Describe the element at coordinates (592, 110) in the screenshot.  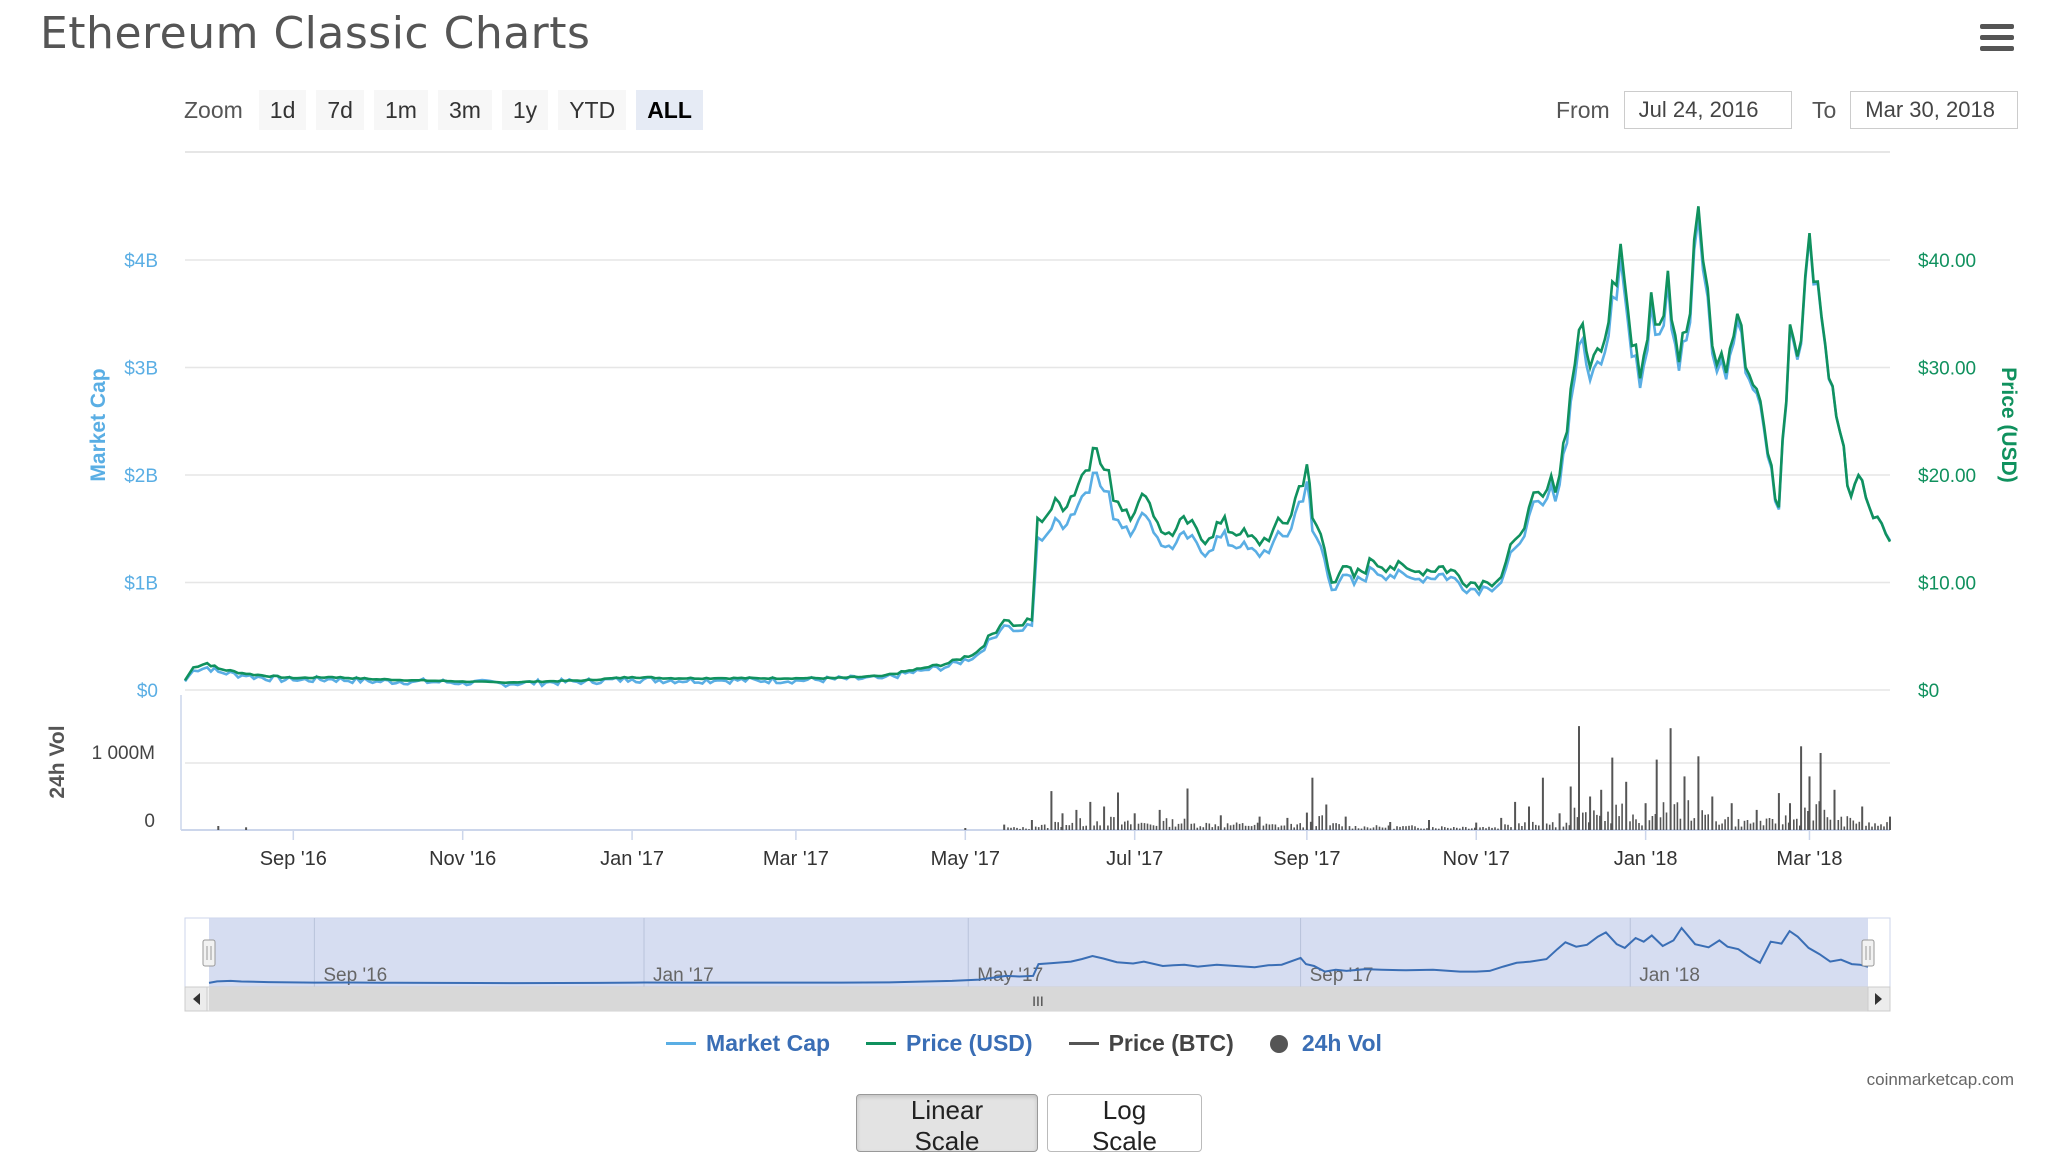
I see `zoom-ytd-button: YTD` at that location.